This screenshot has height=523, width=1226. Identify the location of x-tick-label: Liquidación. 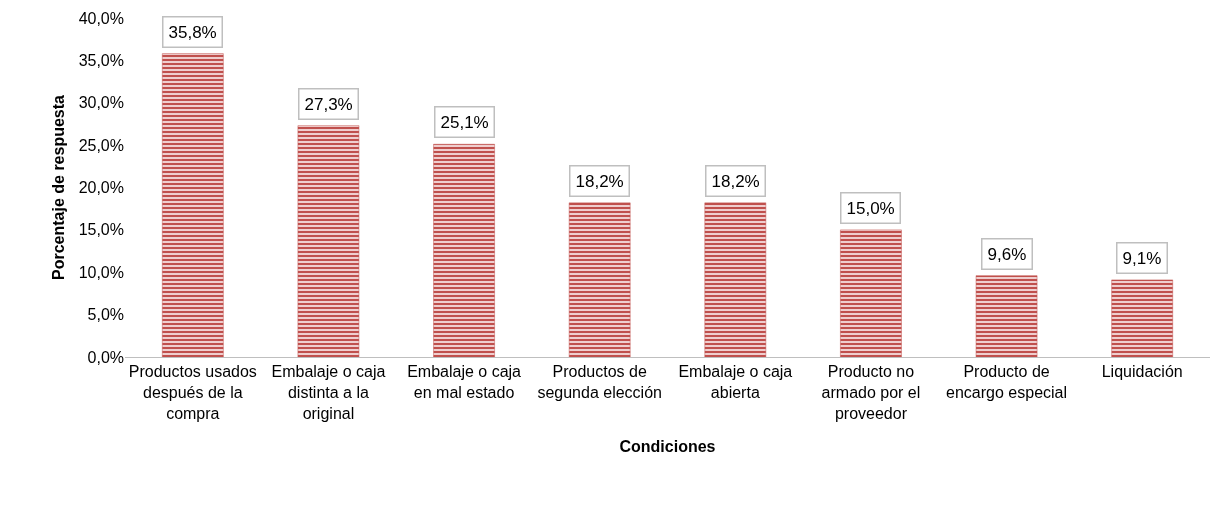
(1142, 372).